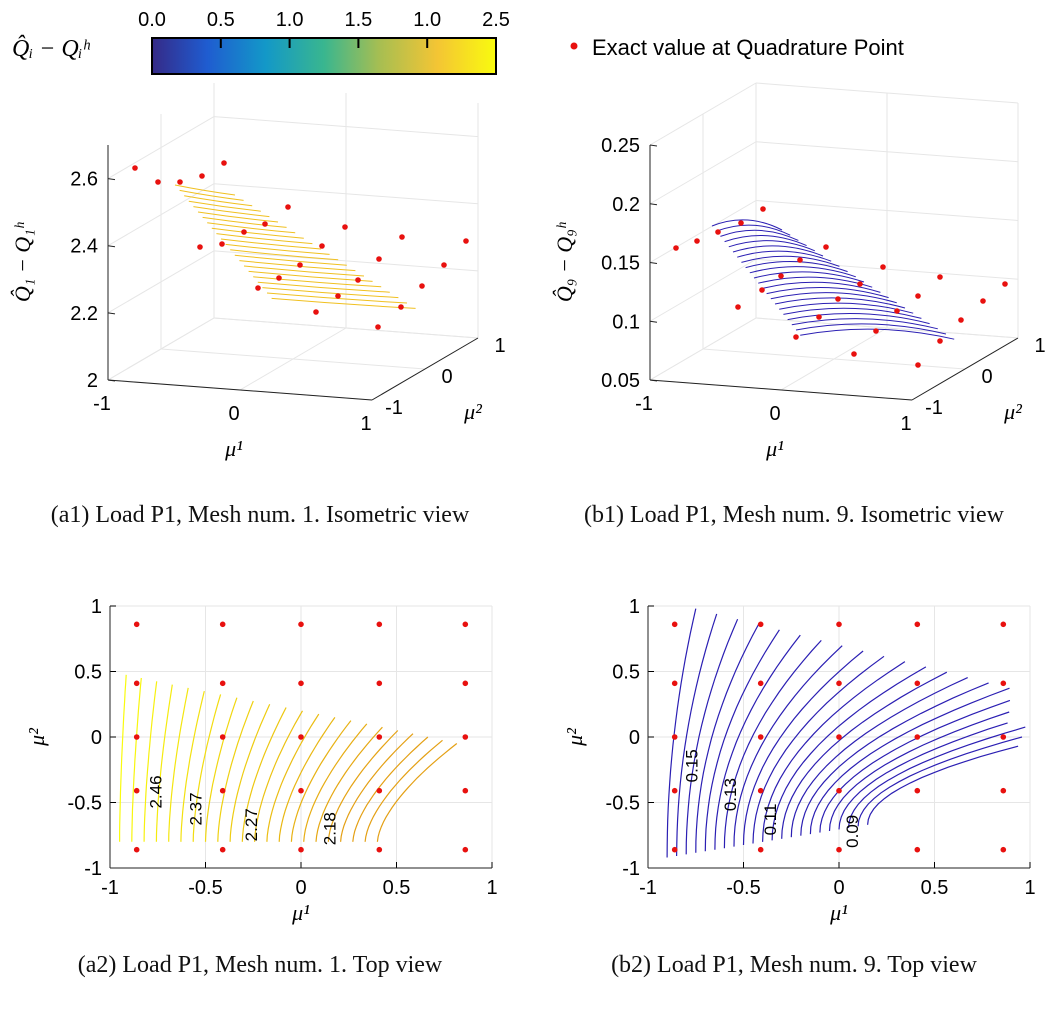  Describe the element at coordinates (620, 264) in the screenshot. I see `z-tick-label: 0.15` at that location.